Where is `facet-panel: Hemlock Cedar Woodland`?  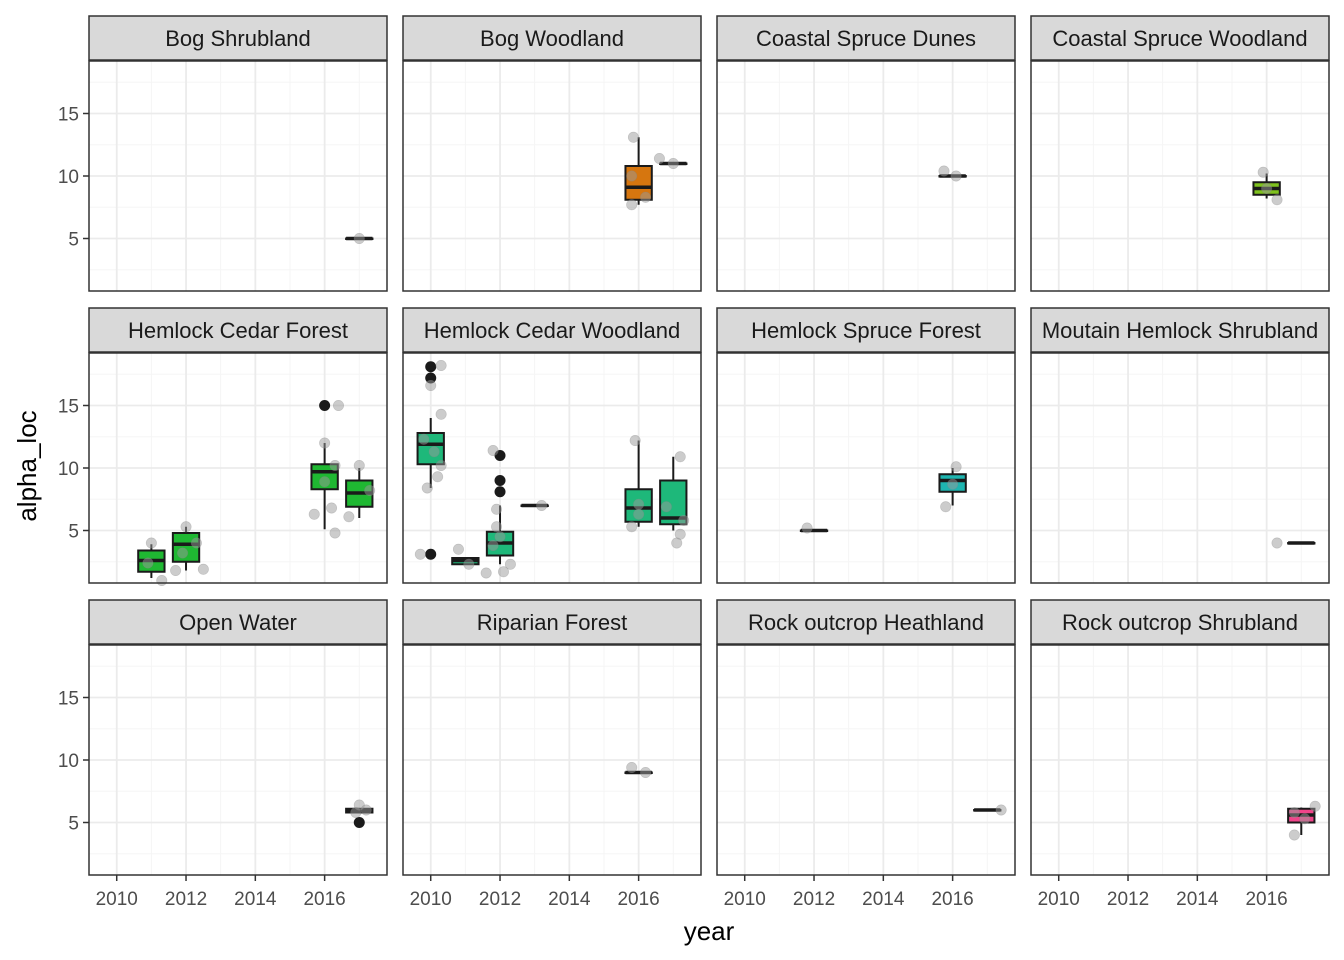
facet-panel: Hemlock Cedar Woodland is located at coordinates (552, 445).